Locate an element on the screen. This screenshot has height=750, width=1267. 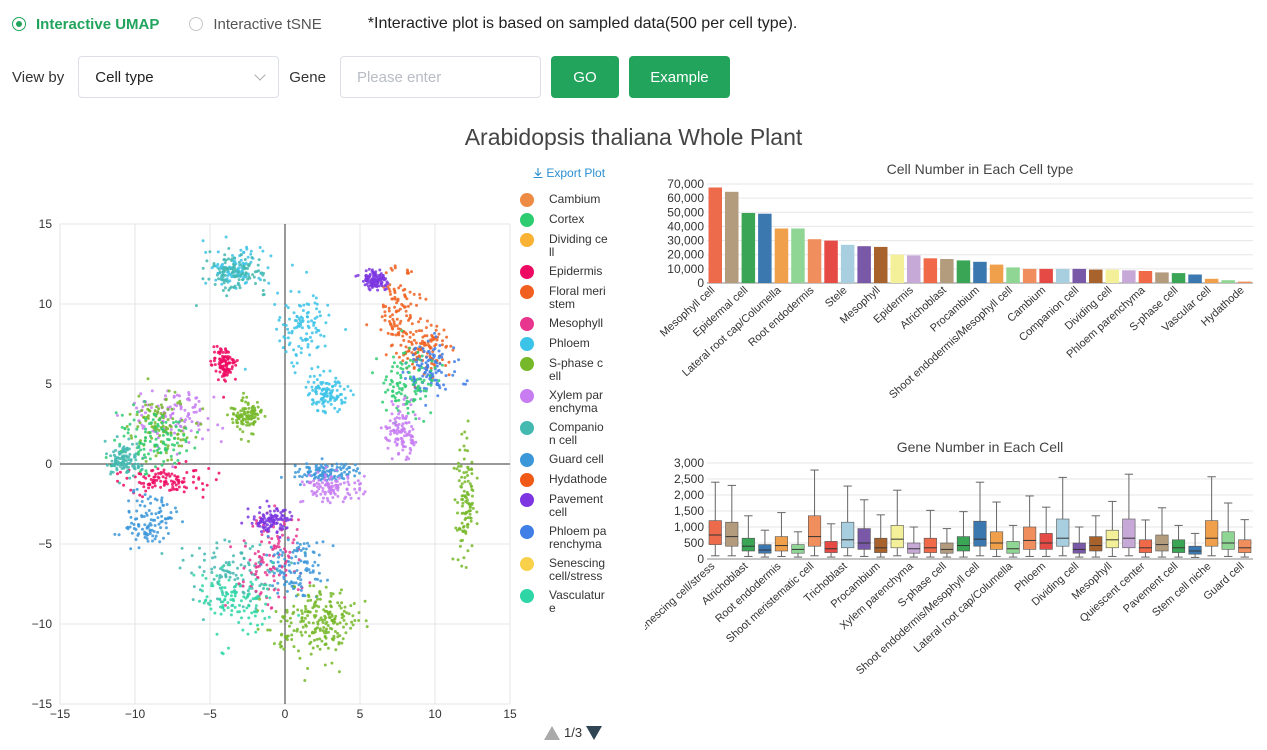
legend-label: Phloem is located at coordinates (569, 343).